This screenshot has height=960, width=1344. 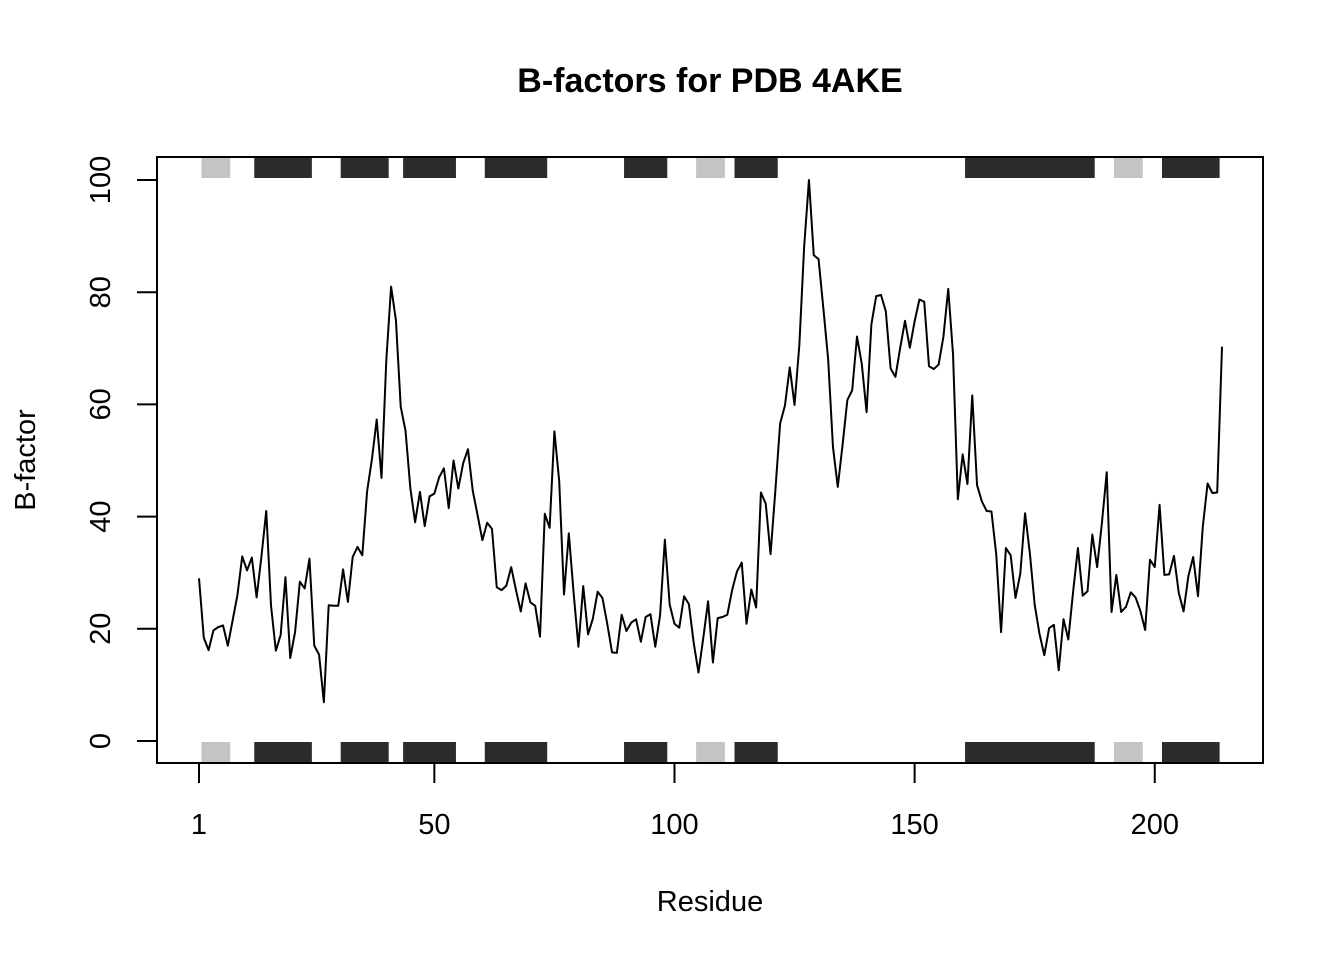 What do you see at coordinates (121, 452) in the screenshot?
I see `y-axis: 0 20 40 60 80 100` at bounding box center [121, 452].